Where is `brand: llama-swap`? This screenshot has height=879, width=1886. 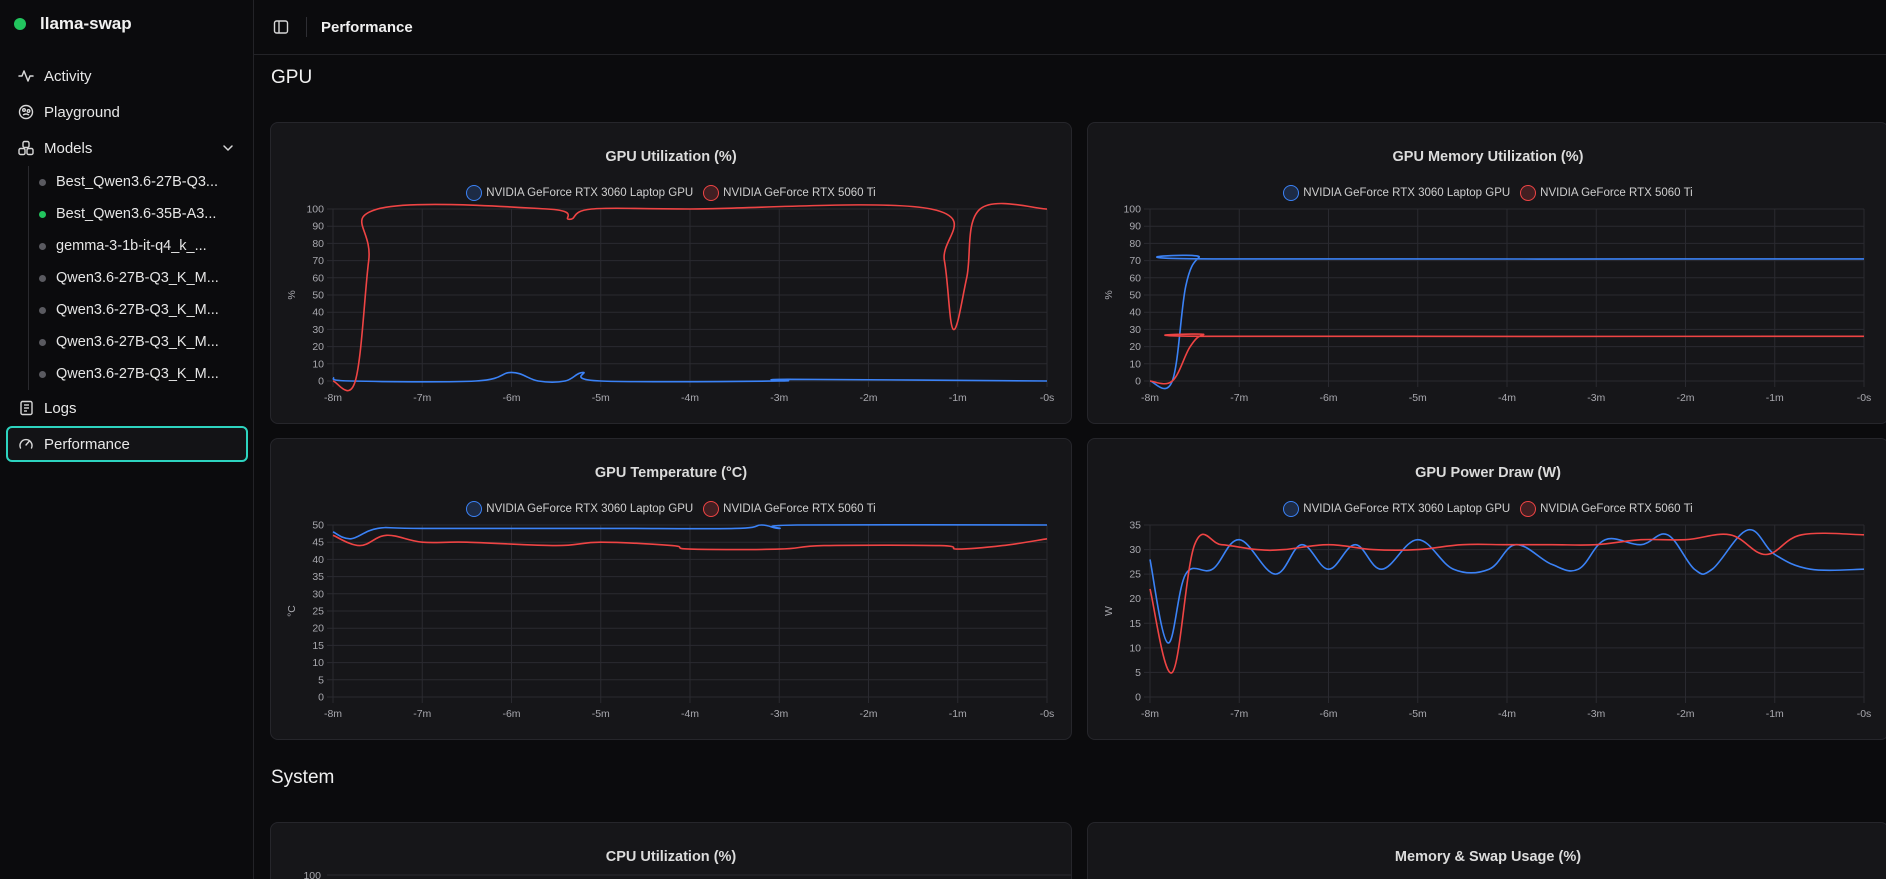 brand: llama-swap is located at coordinates (73, 24).